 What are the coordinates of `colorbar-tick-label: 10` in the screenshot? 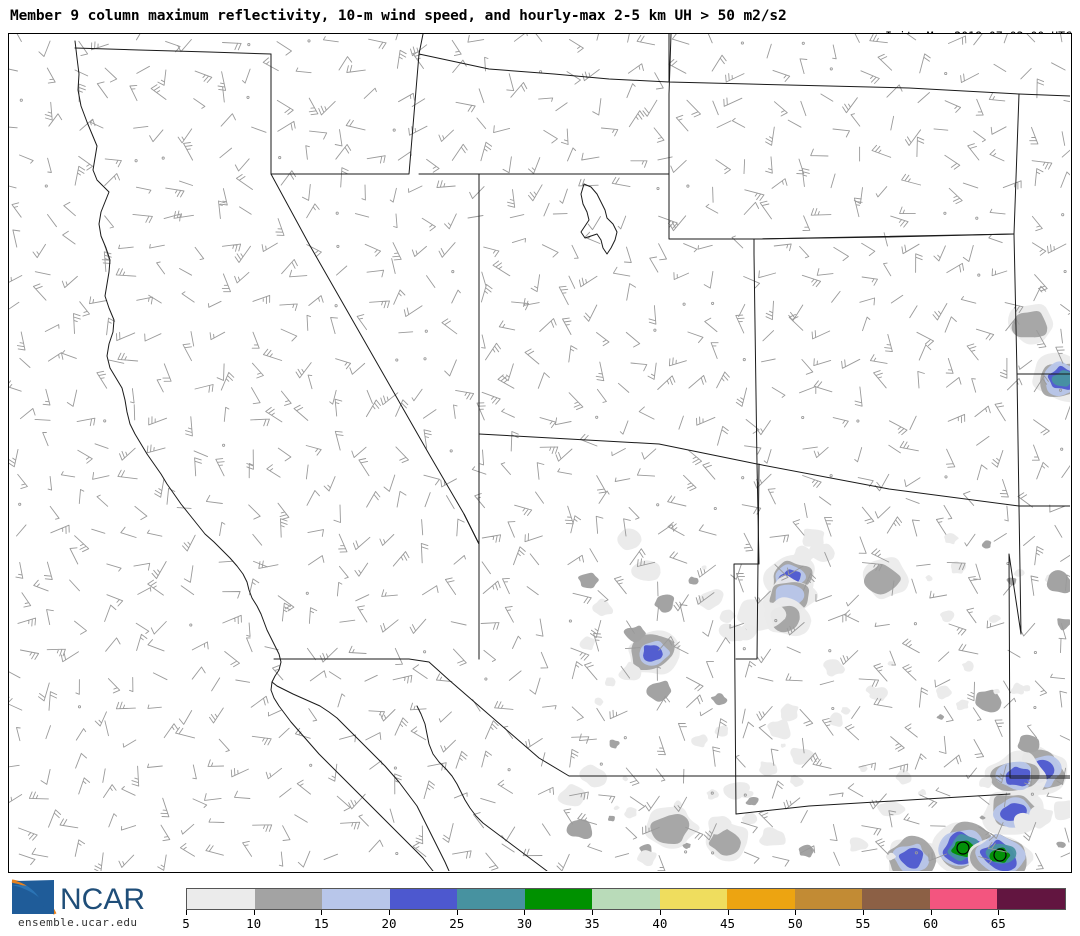 It's located at (254, 923).